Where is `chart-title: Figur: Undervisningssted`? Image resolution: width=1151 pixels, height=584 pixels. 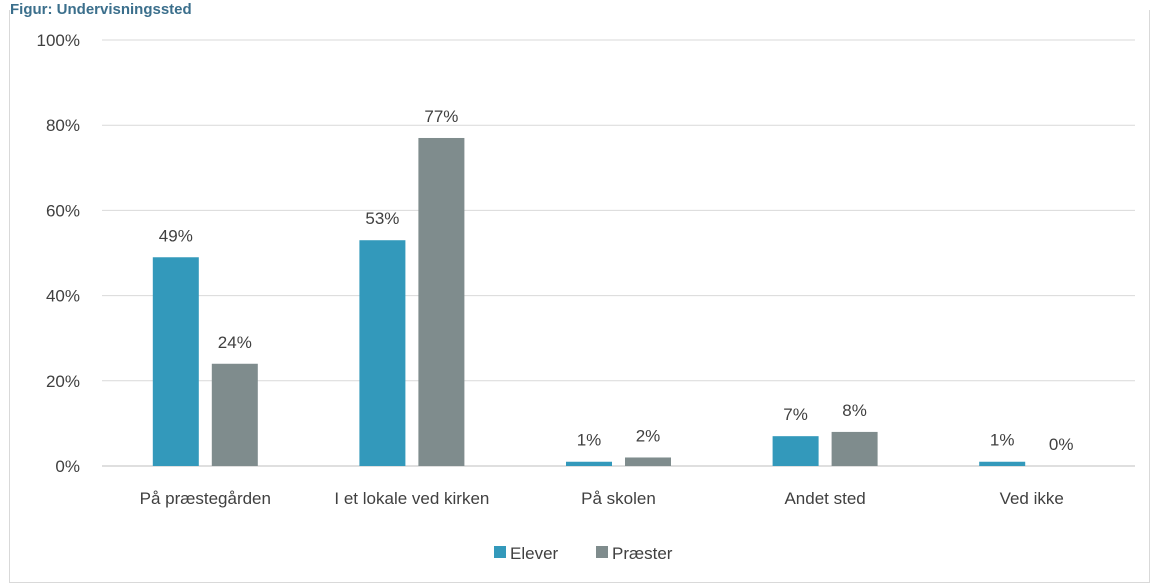
chart-title: Figur: Undervisningssted is located at coordinates (101, 9).